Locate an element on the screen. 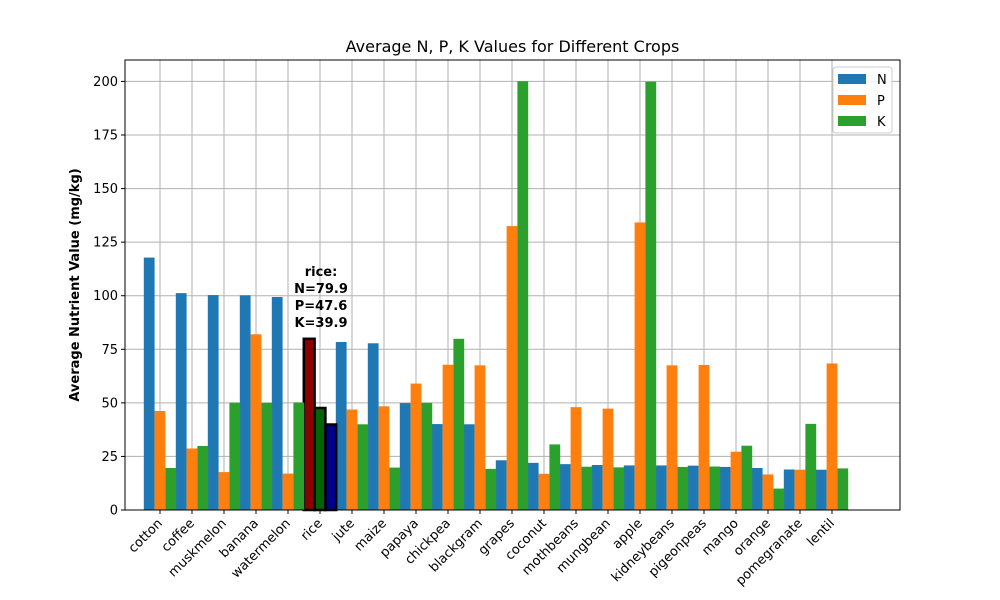 This screenshot has height=600, width=1000. bar-K-mungbean is located at coordinates (619, 488).